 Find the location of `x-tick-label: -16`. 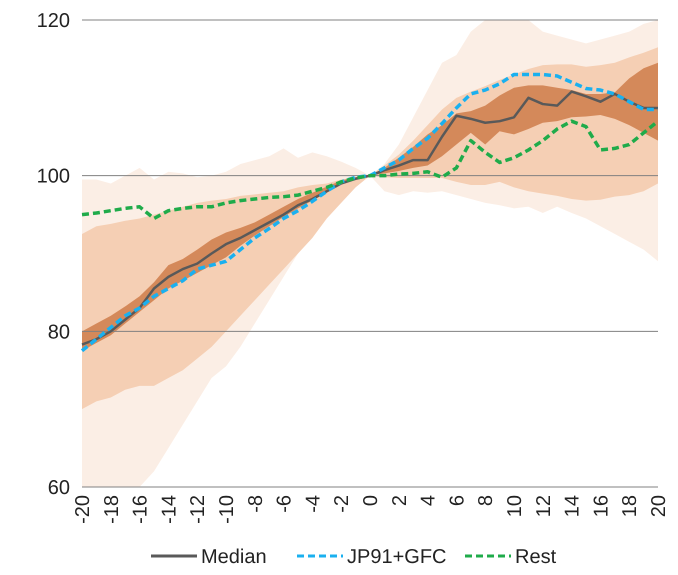

x-tick-label: -16 is located at coordinates (141, 509).